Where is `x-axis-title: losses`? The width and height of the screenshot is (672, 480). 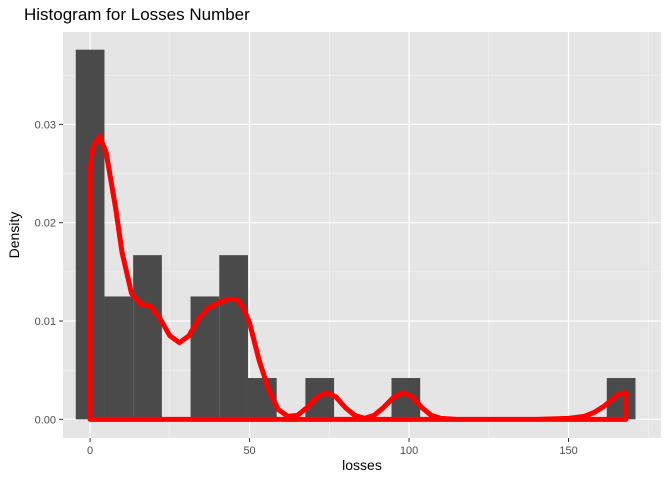
x-axis-title: losses is located at coordinates (362, 465).